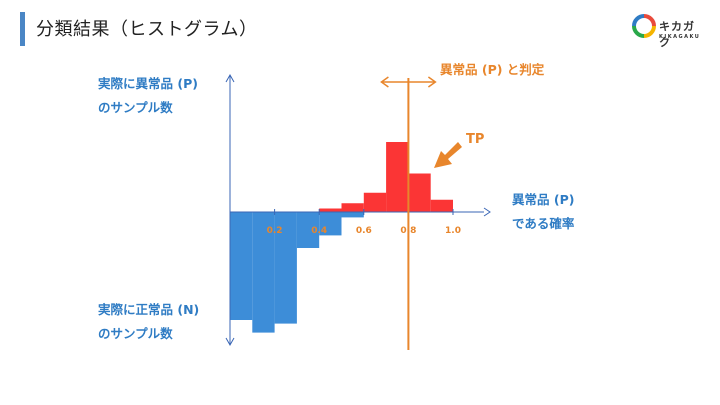 This screenshot has height=405, width=720. Describe the element at coordinates (475, 139) in the screenshot. I see `tp-label: TP` at that location.